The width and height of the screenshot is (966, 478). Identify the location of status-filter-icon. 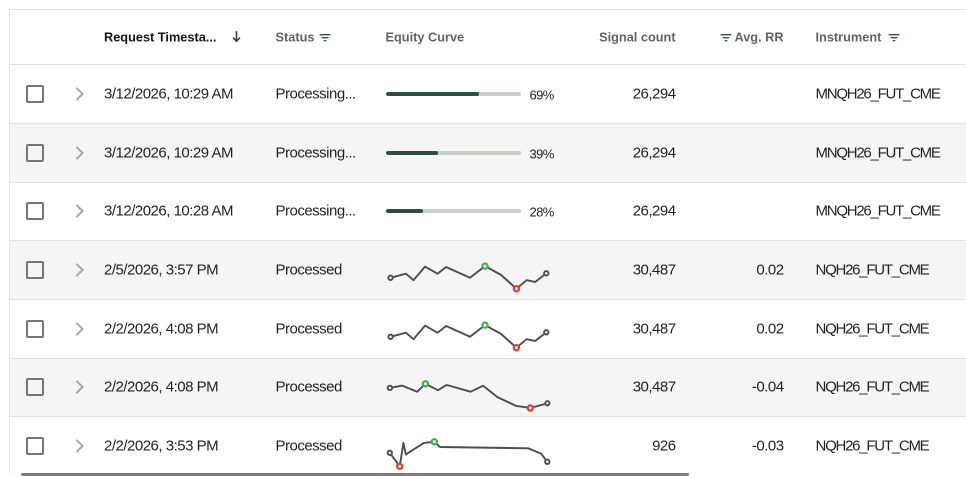
(325, 38).